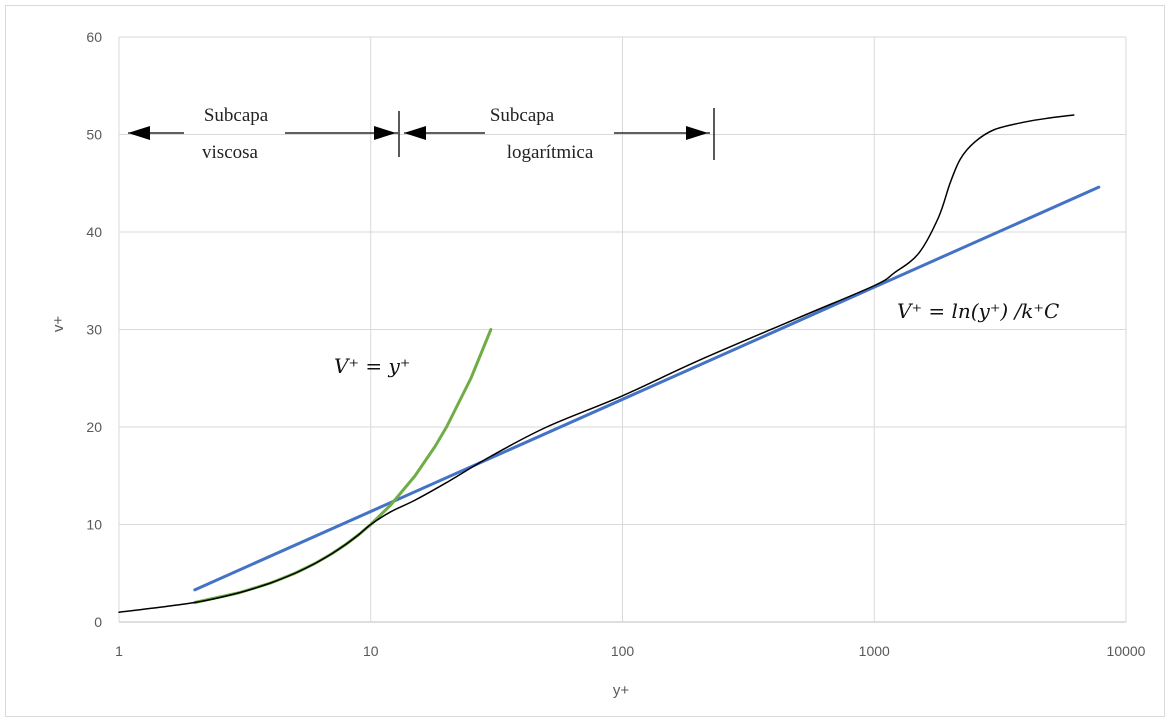  Describe the element at coordinates (415, 133) in the screenshot. I see `log-arrowhead-left` at that location.